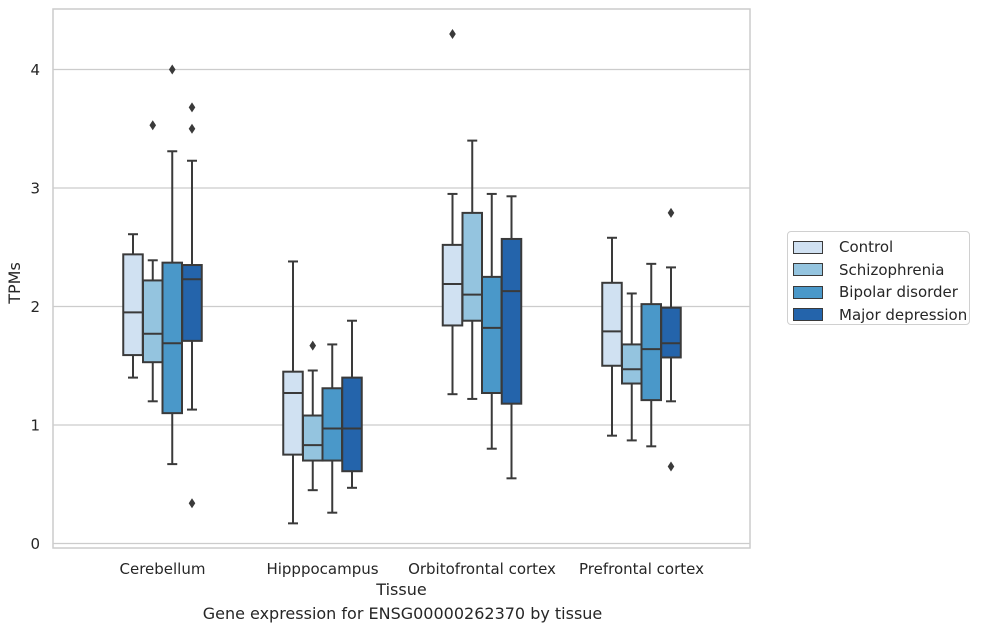 The height and width of the screenshot is (634, 983). Describe the element at coordinates (163, 569) in the screenshot. I see `x-tick-label: Cerebellum` at that location.